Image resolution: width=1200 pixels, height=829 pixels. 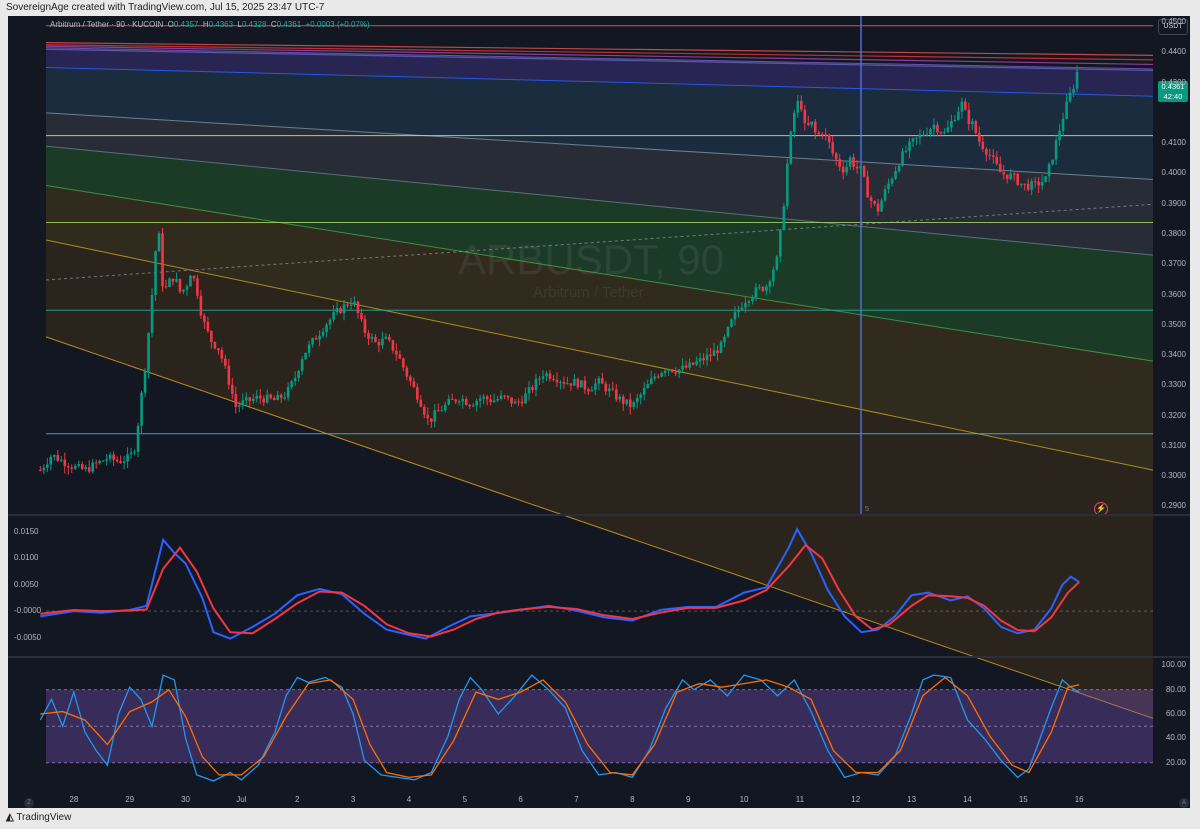 What do you see at coordinates (599, 123) in the screenshot?
I see `channel-band` at bounding box center [599, 123].